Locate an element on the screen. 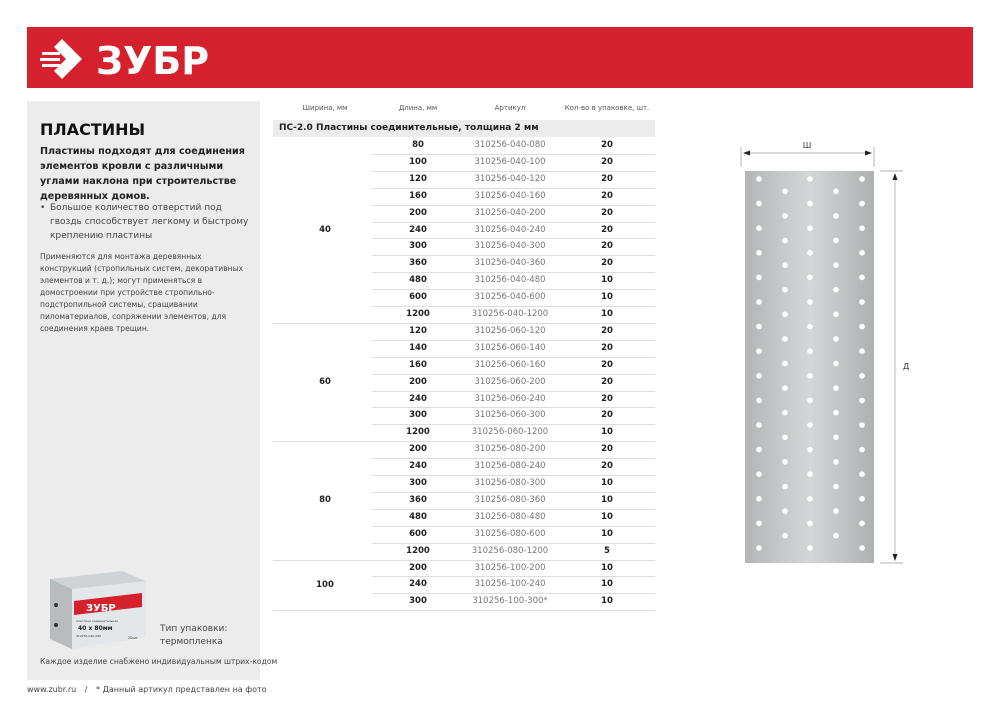 The width and height of the screenshot is (1000, 707). article-cell: 310256-080-480 is located at coordinates (510, 516).